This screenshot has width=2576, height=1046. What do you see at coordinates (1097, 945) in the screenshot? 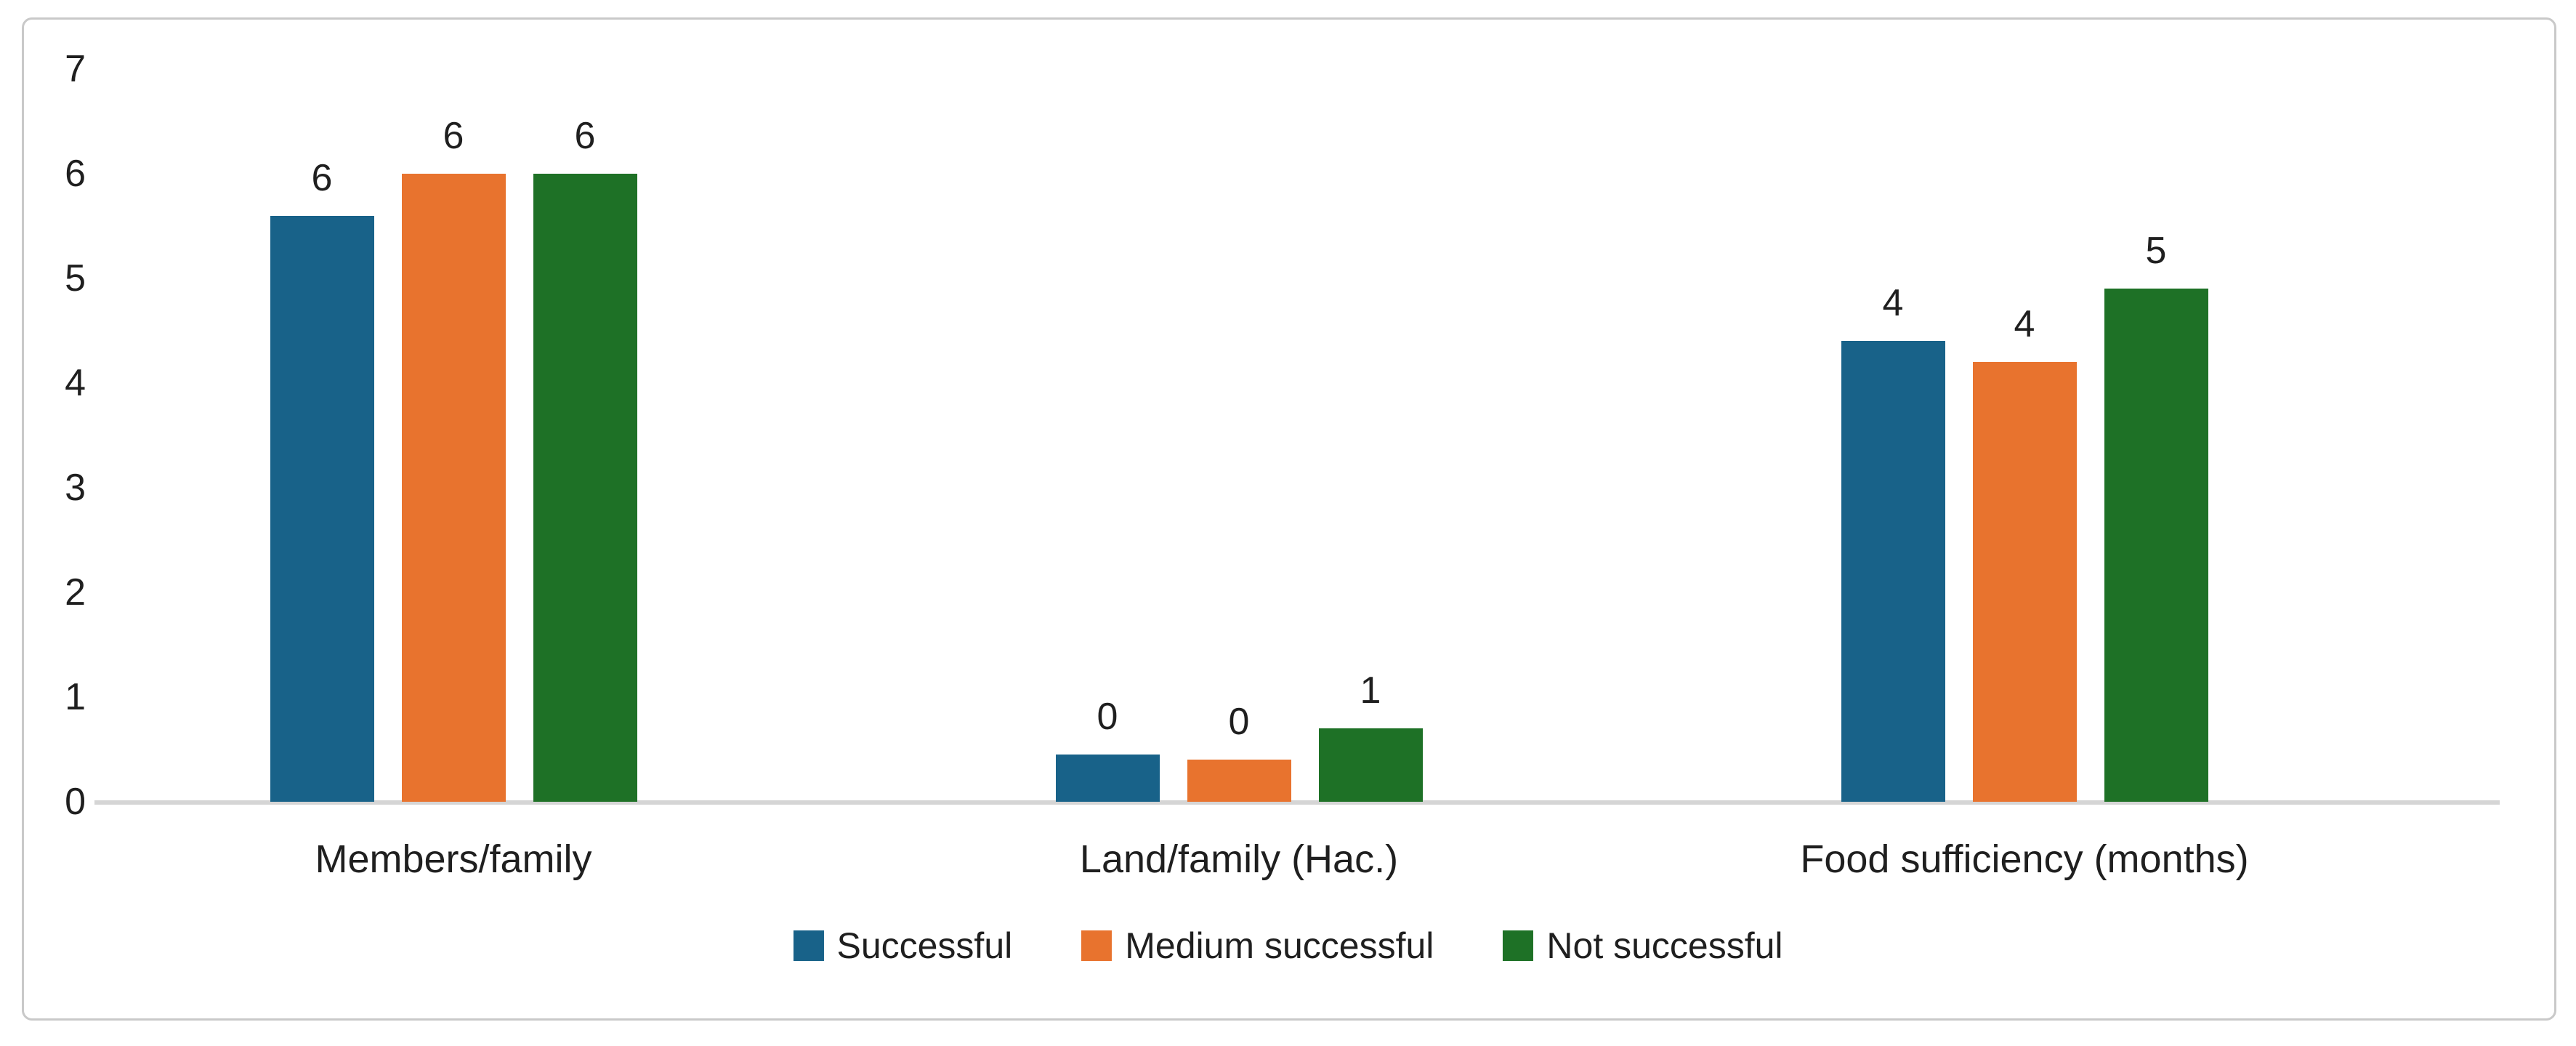
I see `legend-swatch-medium-successful` at bounding box center [1097, 945].